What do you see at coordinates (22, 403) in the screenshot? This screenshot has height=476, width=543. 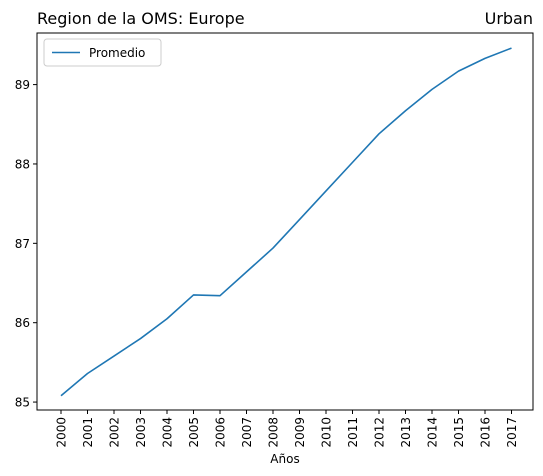 I see `y-tick-label: 85` at bounding box center [22, 403].